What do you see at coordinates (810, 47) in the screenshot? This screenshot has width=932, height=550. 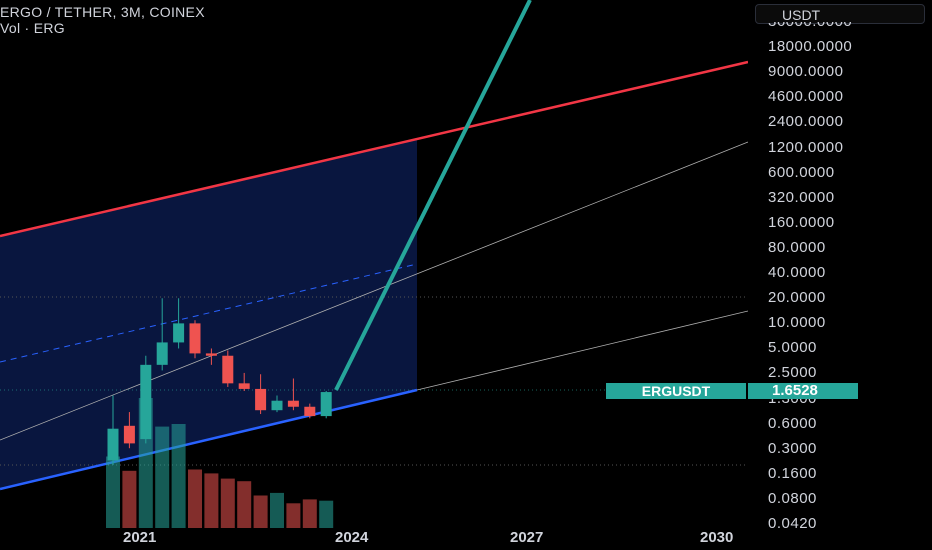 I see `price-tick: 18000.0000` at bounding box center [810, 47].